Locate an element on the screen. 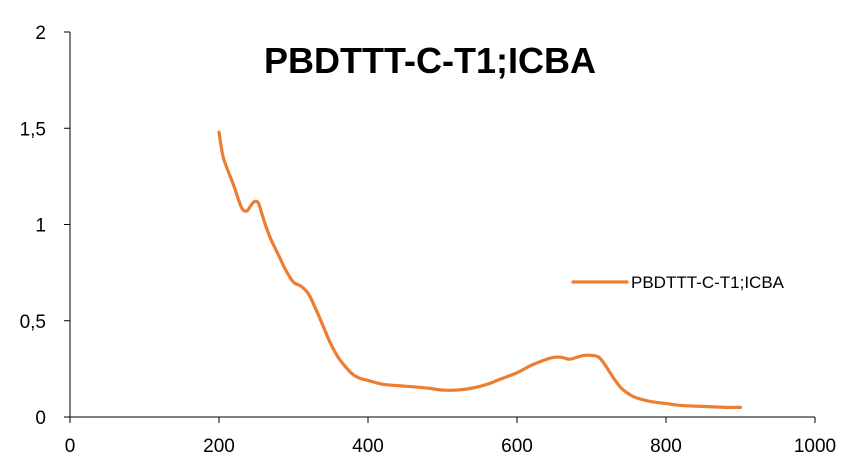 The height and width of the screenshot is (468, 846). y-tick-label: 0 is located at coordinates (40, 418).